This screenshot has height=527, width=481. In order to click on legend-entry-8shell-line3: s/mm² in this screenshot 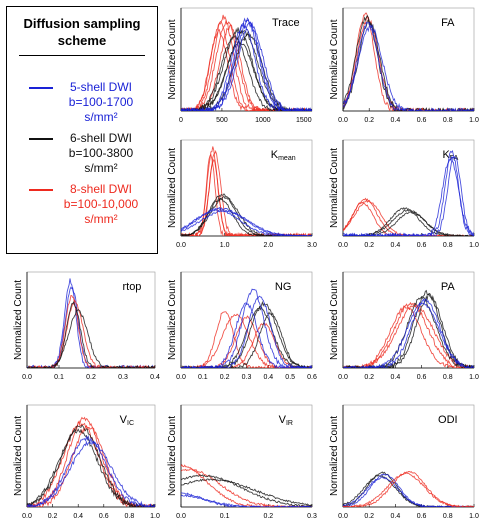, I will do `click(101, 219)`.